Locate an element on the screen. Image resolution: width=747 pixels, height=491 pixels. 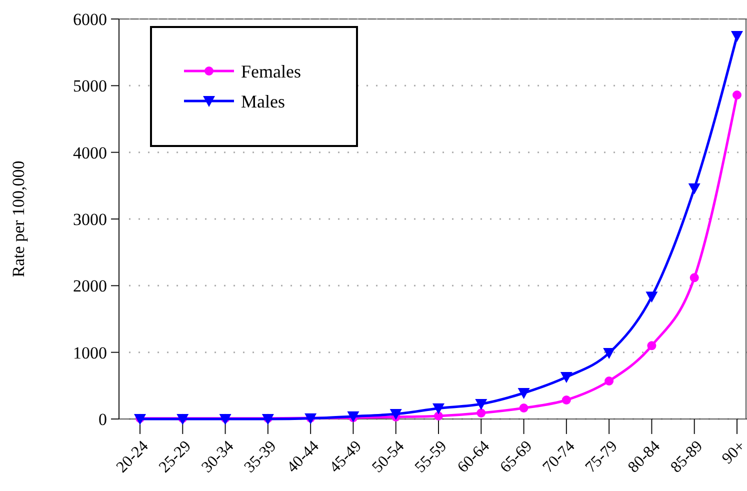
legend-label: Females is located at coordinates (271, 71).